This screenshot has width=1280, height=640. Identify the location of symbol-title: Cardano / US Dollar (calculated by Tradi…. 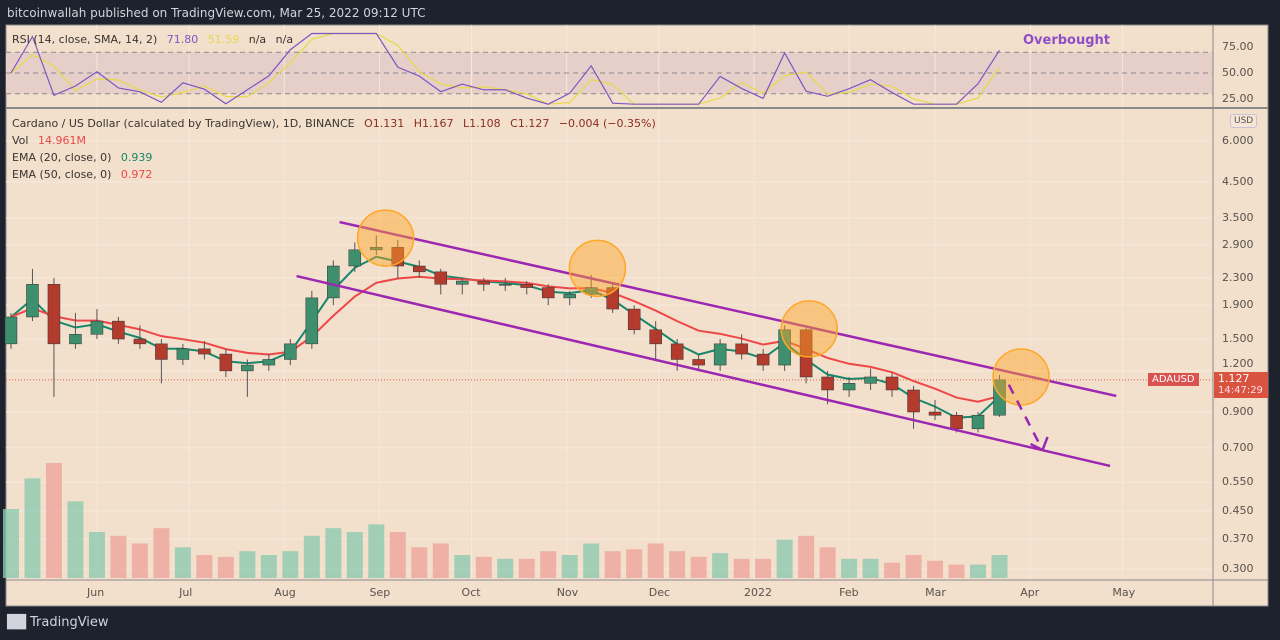
(183, 123).